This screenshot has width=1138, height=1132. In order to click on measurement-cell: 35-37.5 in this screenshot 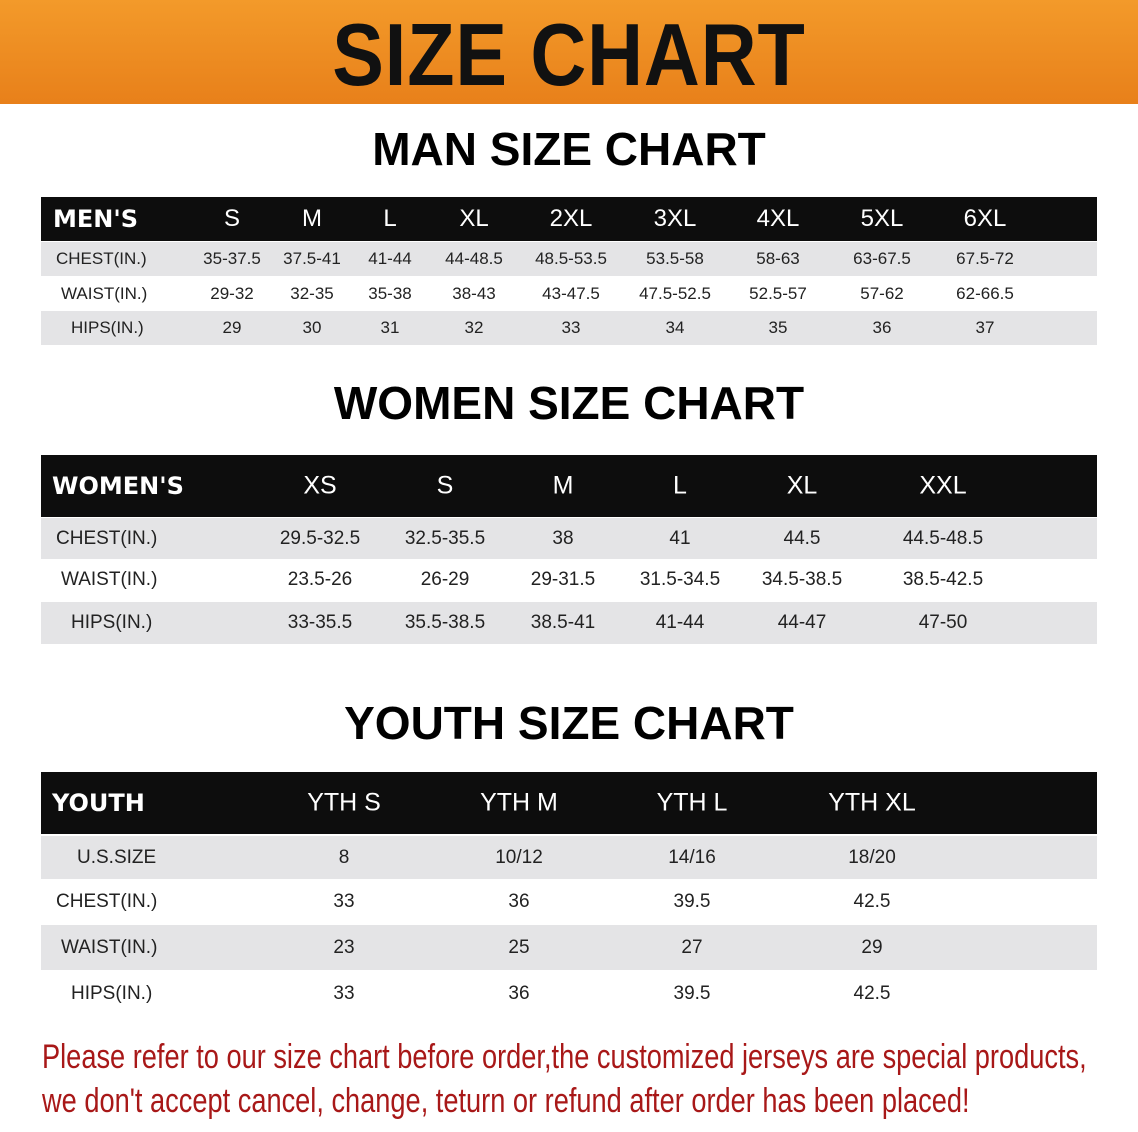, I will do `click(232, 258)`.